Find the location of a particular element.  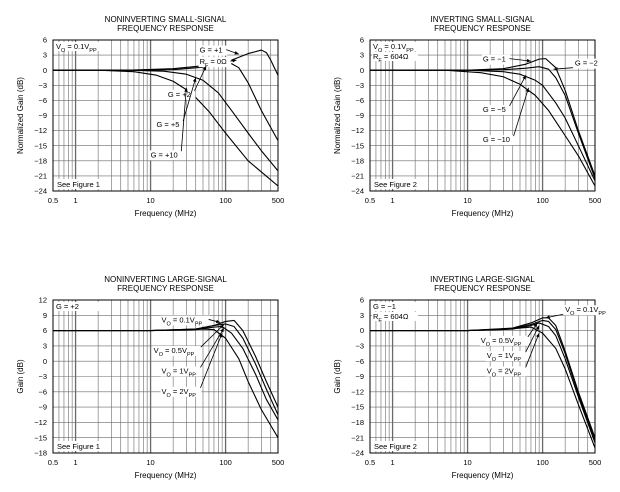

plot-frame is located at coordinates (482, 376).